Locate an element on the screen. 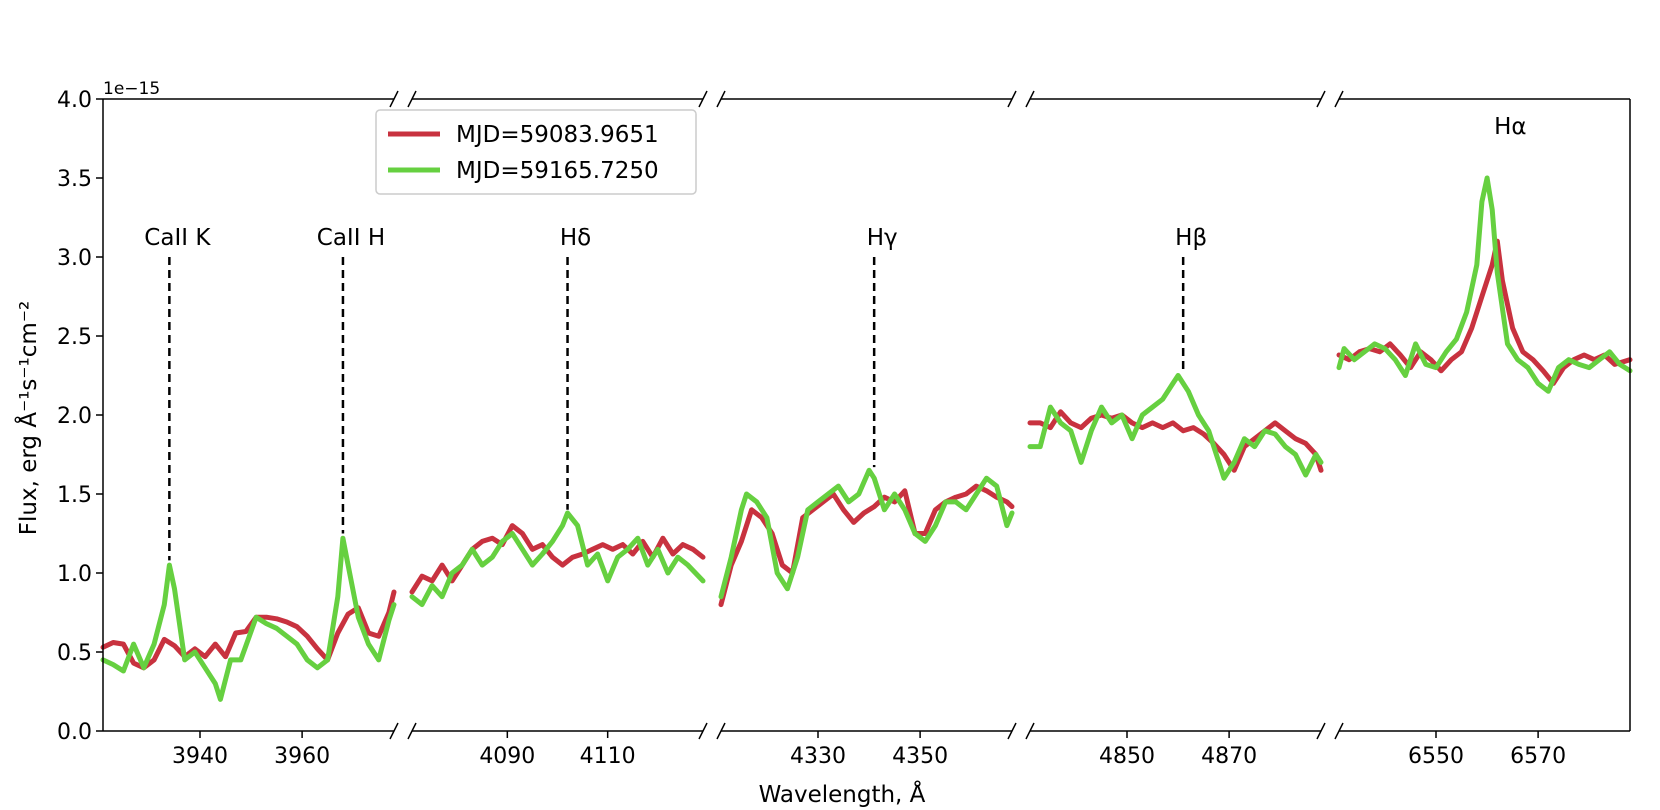 The image size is (1660, 810). x-tick-label-3940: 3940 is located at coordinates (200, 756).